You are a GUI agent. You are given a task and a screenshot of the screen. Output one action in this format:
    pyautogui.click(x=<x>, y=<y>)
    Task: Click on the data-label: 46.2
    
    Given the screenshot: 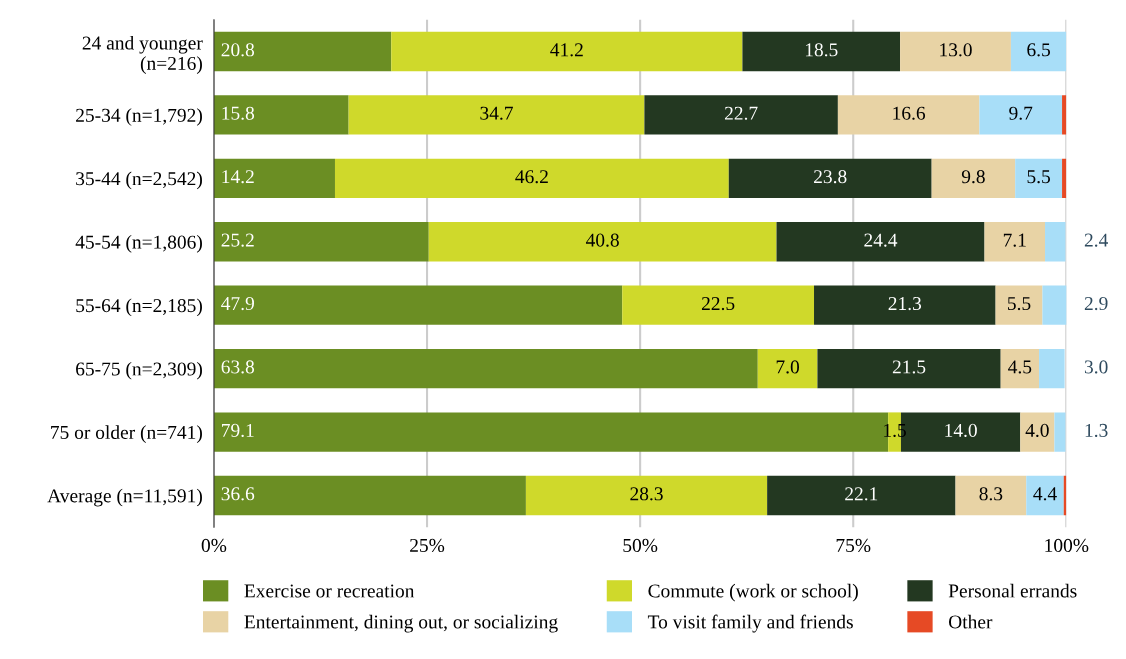 What is the action you would take?
    pyautogui.click(x=531, y=177)
    